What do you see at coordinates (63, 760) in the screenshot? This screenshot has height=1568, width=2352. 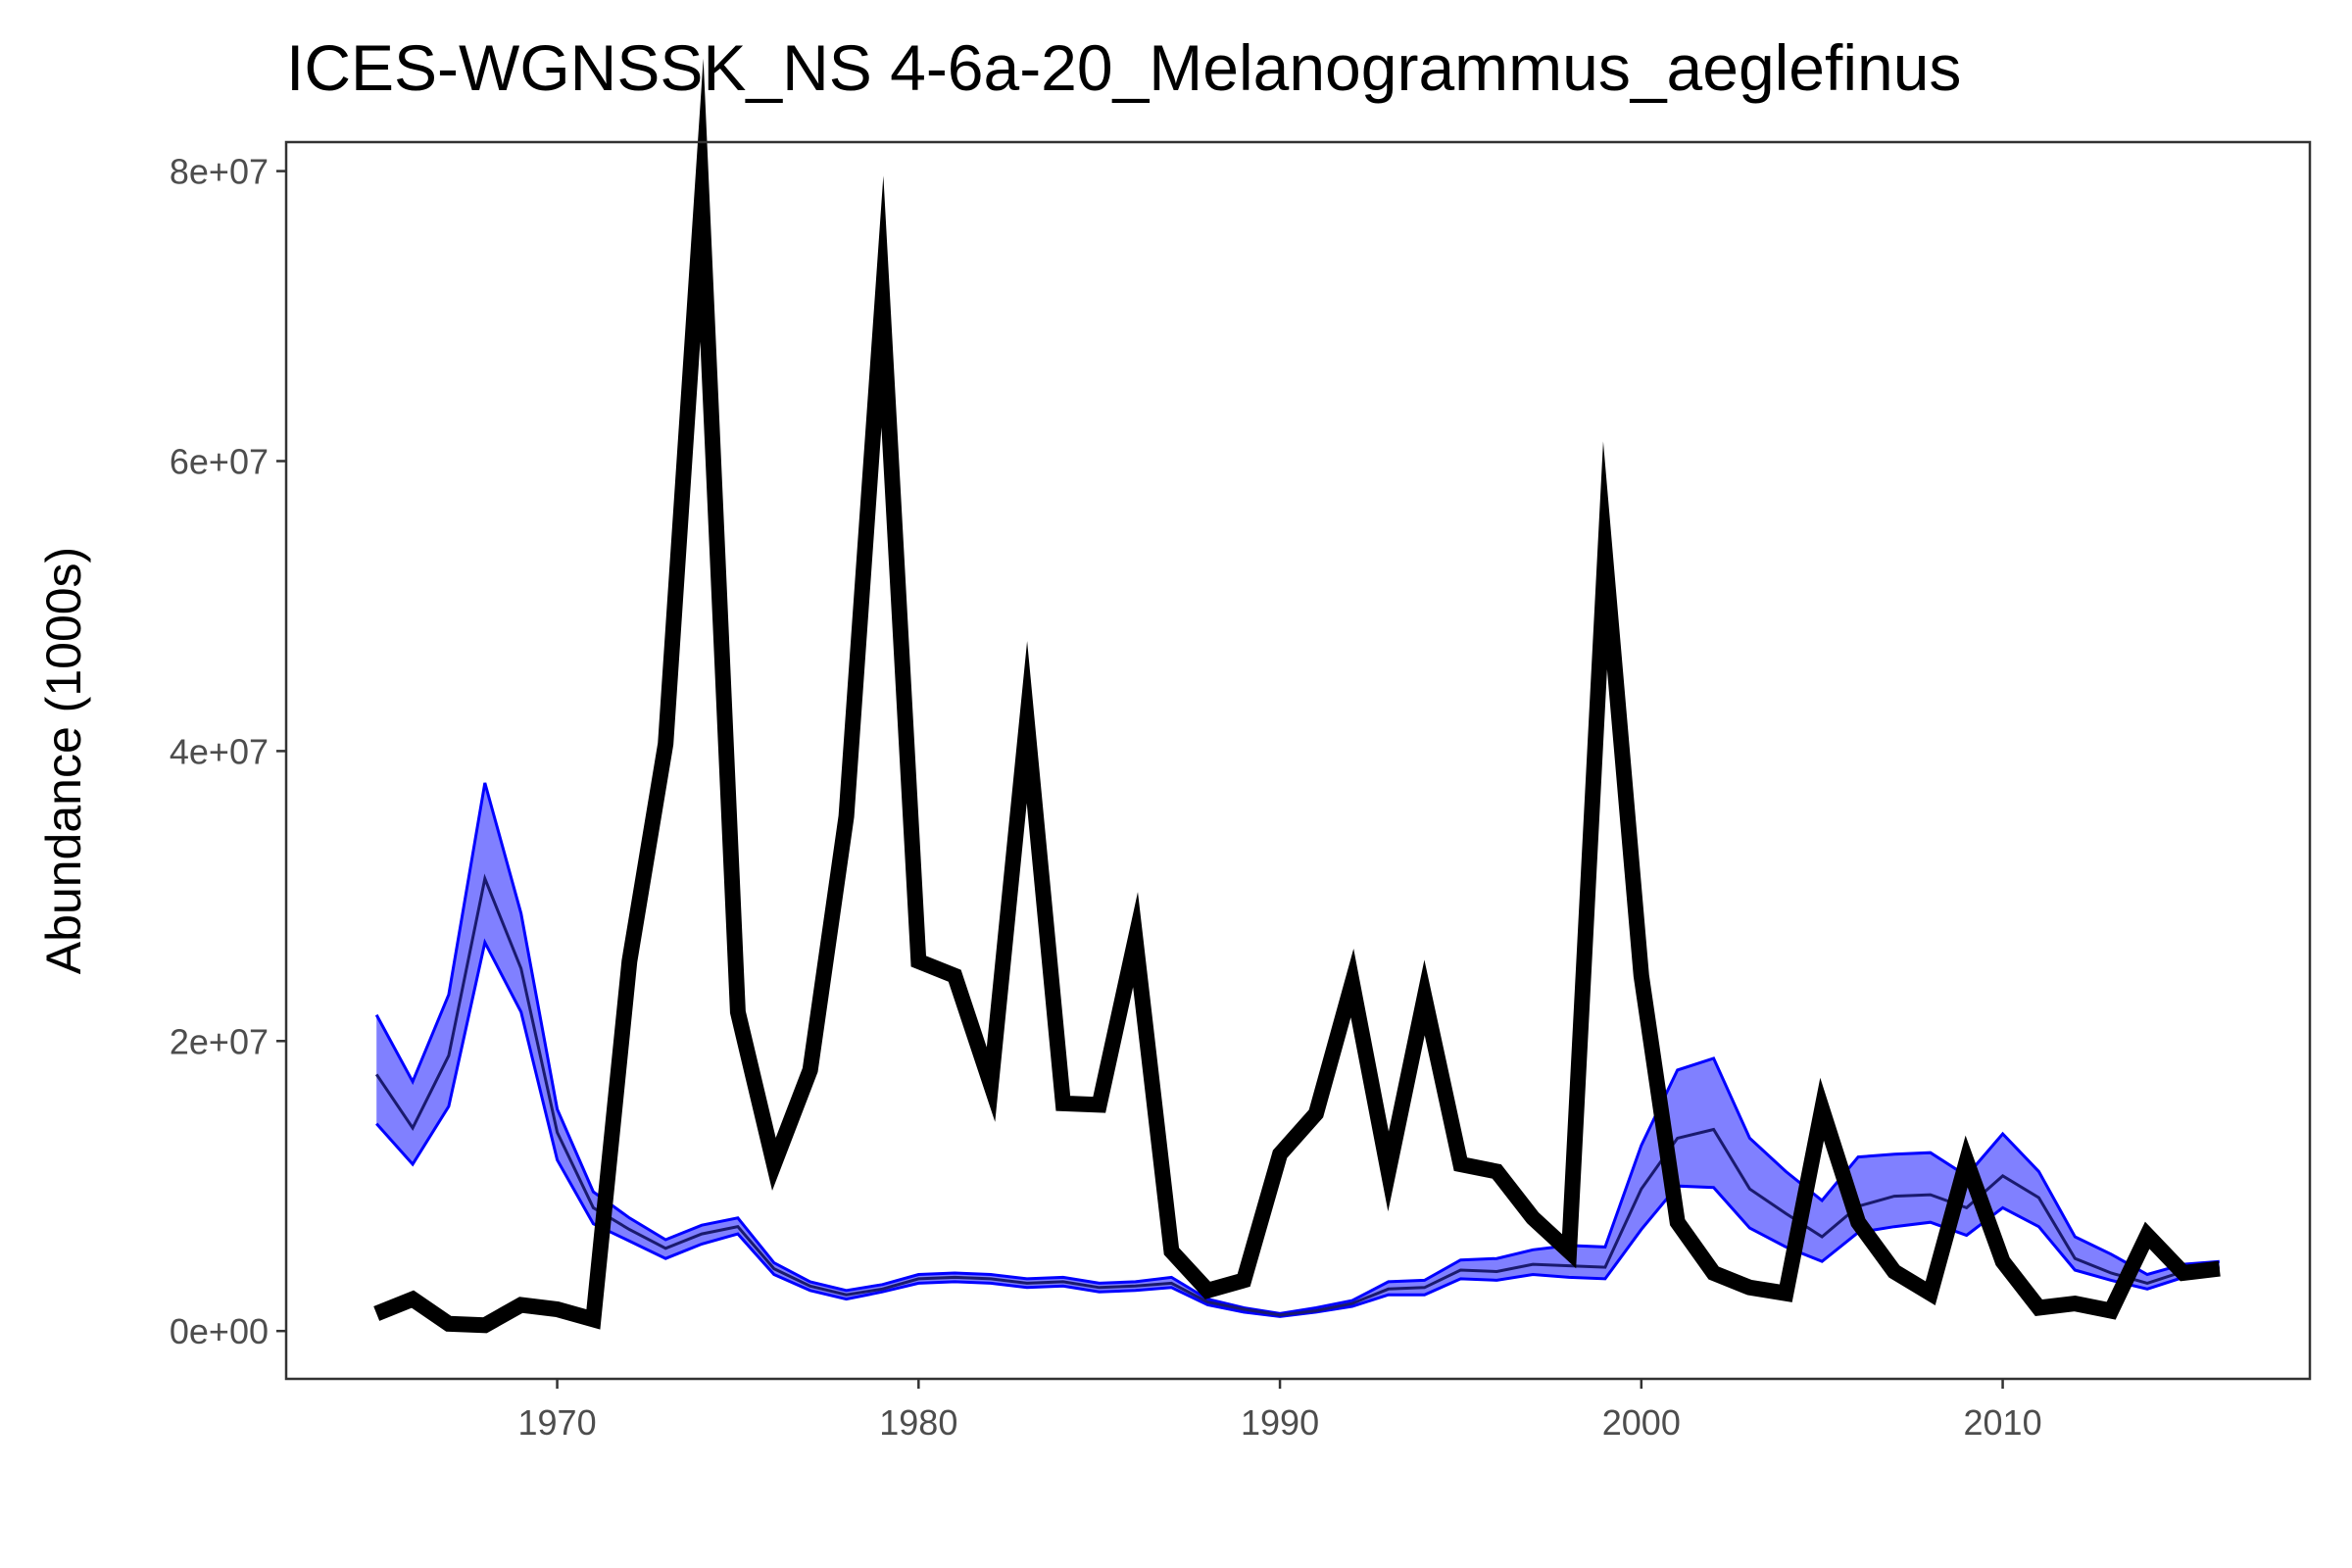 I see `y-axis-title: Abundance (1000s)` at bounding box center [63, 760].